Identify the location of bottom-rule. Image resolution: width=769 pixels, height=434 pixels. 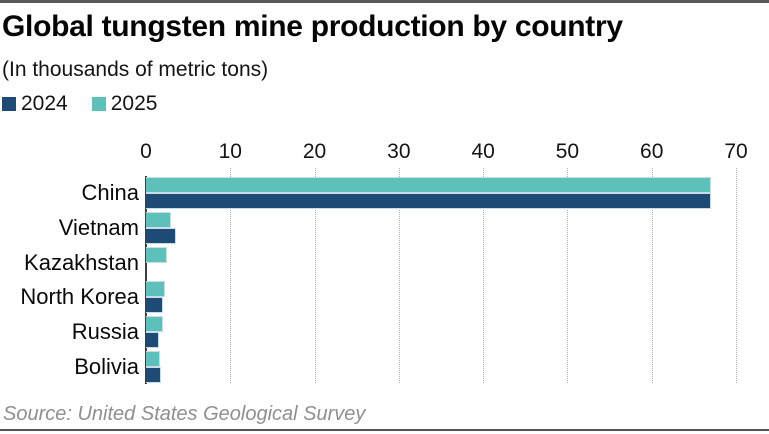
(384, 430).